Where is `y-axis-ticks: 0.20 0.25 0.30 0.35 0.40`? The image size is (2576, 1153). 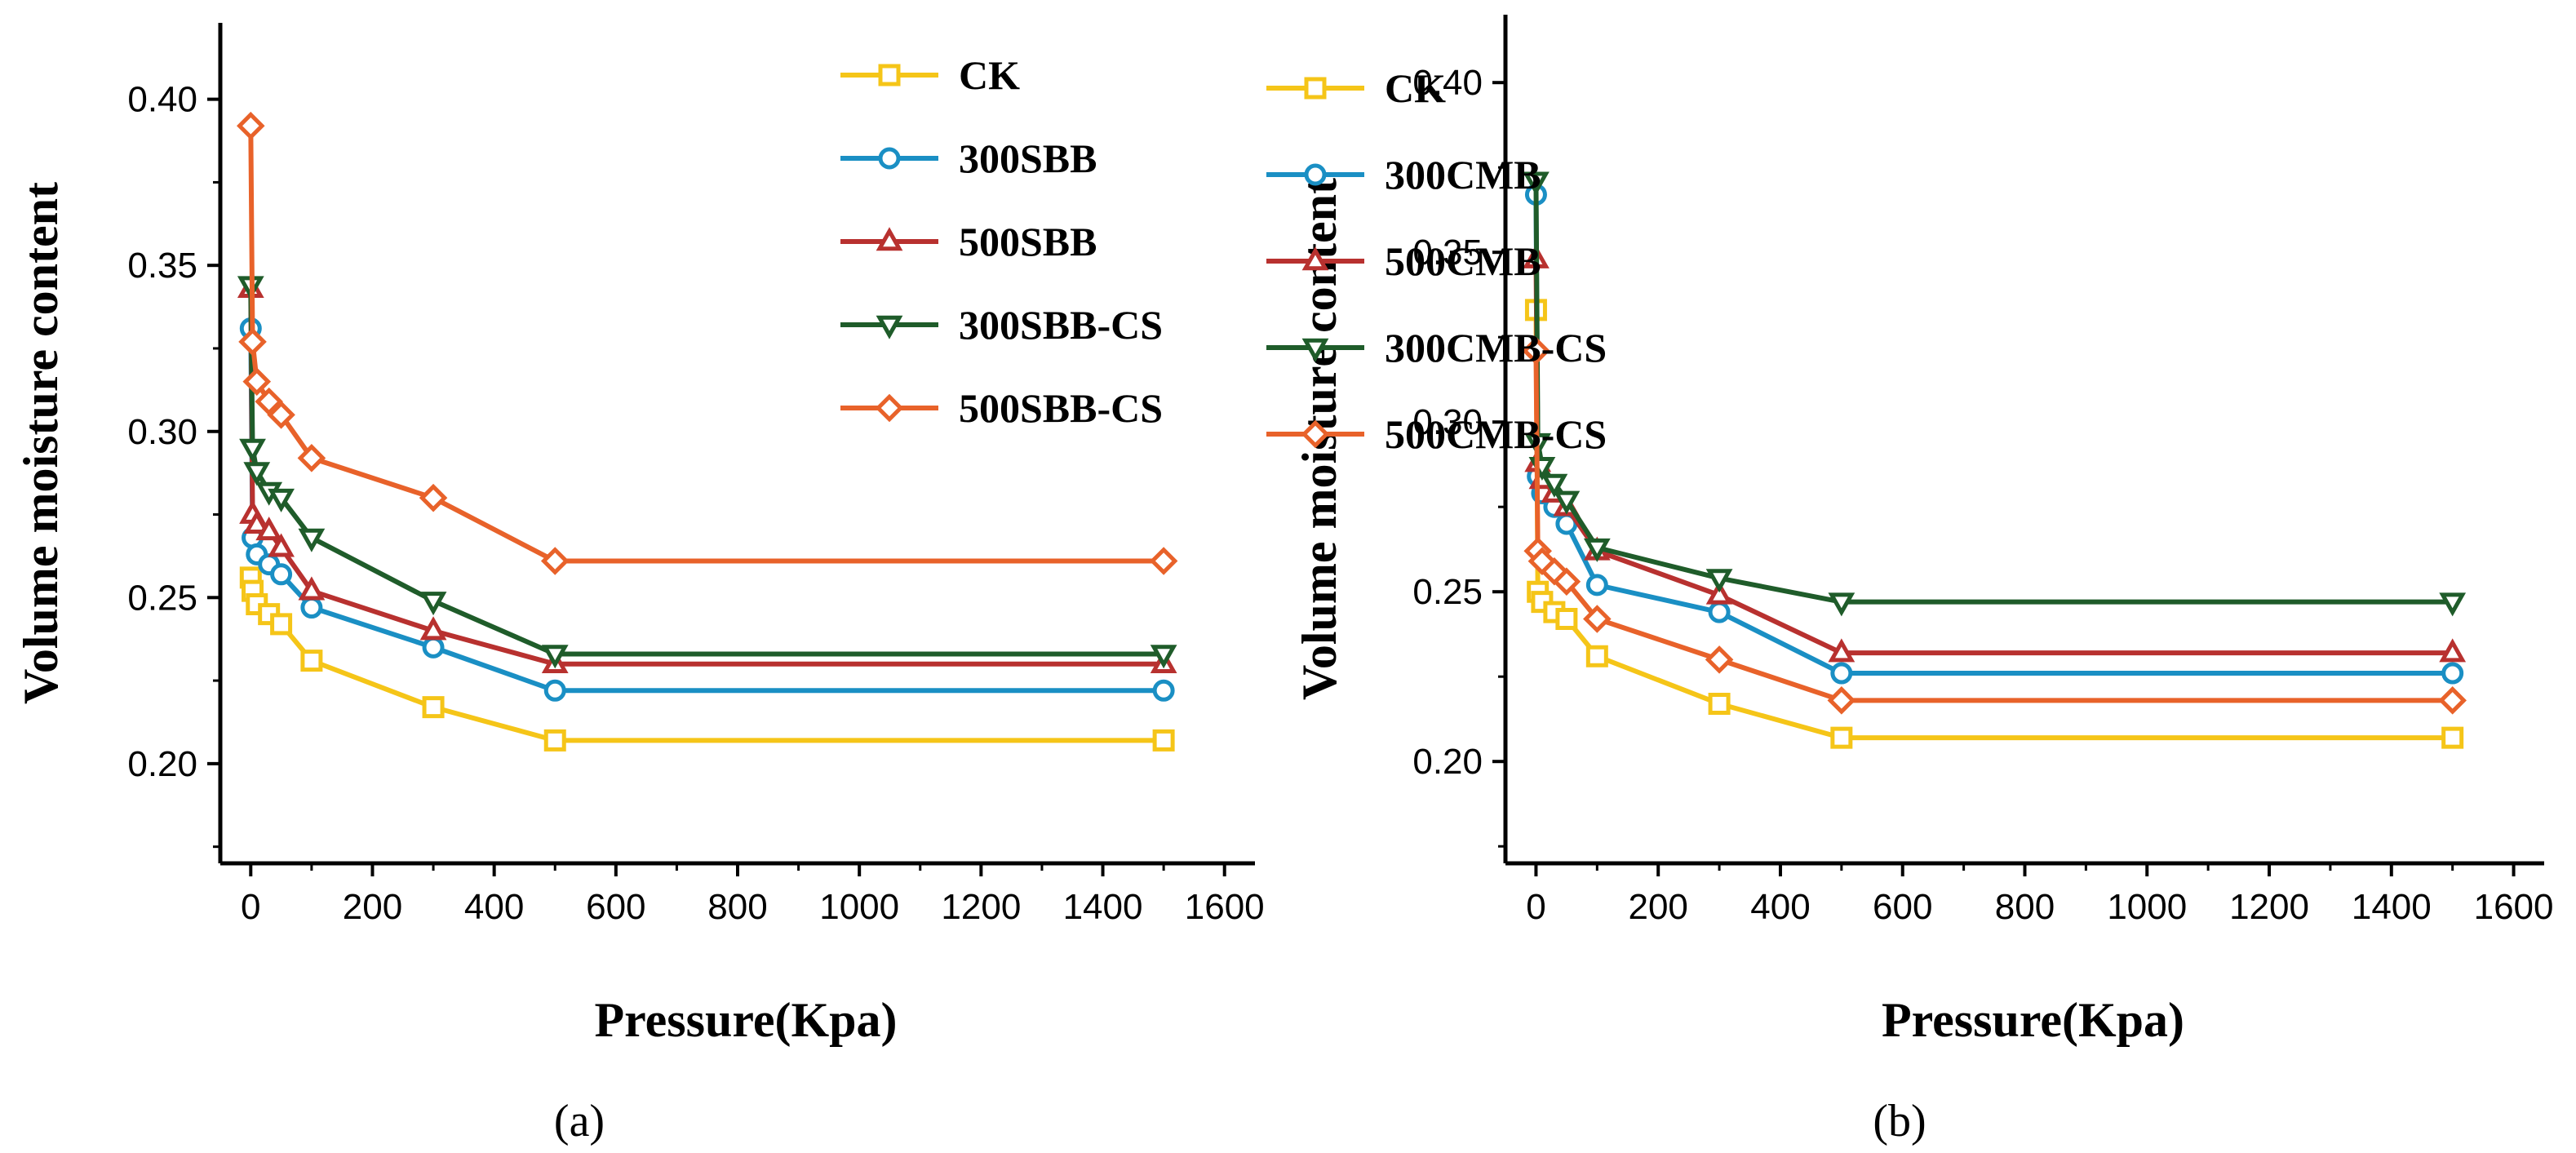
y-axis-ticks: 0.20 0.25 0.30 0.35 0.40 is located at coordinates (173, 464).